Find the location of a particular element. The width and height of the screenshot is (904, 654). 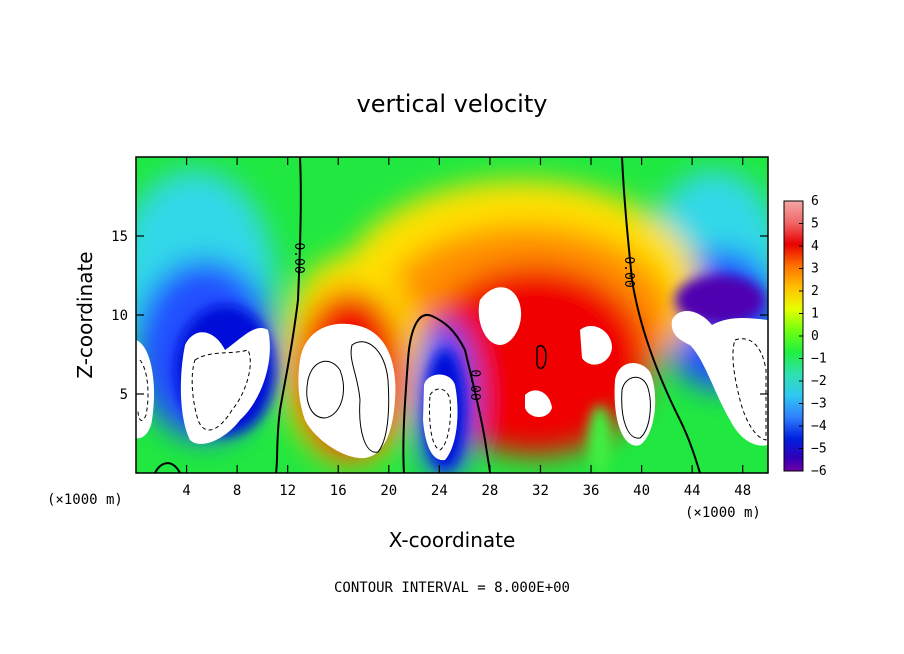

x-tick-label: 20 is located at coordinates (388, 491).